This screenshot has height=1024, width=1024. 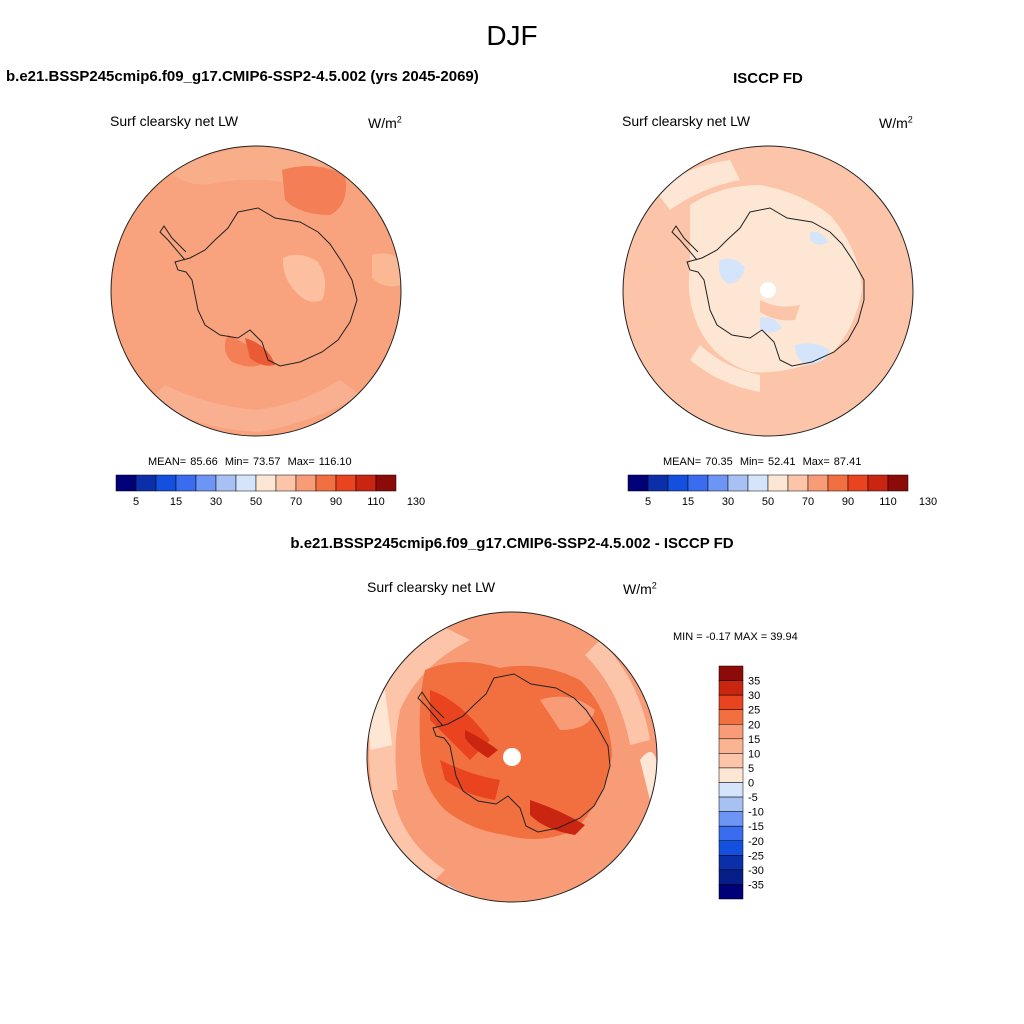 What do you see at coordinates (754, 711) in the screenshot?
I see `colorbar-tick-label: 25` at bounding box center [754, 711].